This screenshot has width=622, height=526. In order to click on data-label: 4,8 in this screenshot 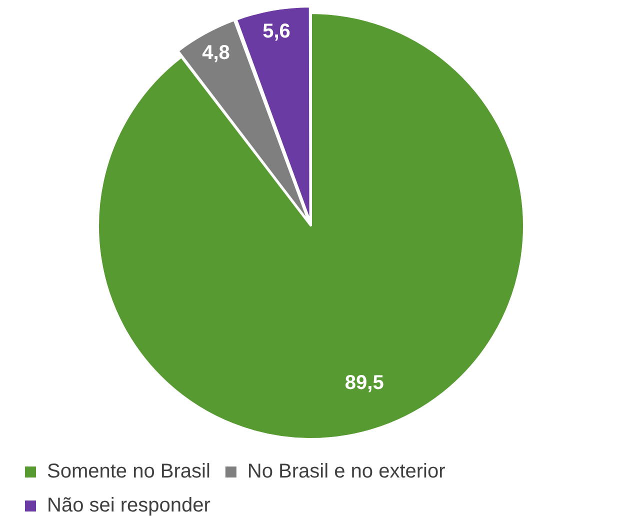, I will do `click(216, 53)`.